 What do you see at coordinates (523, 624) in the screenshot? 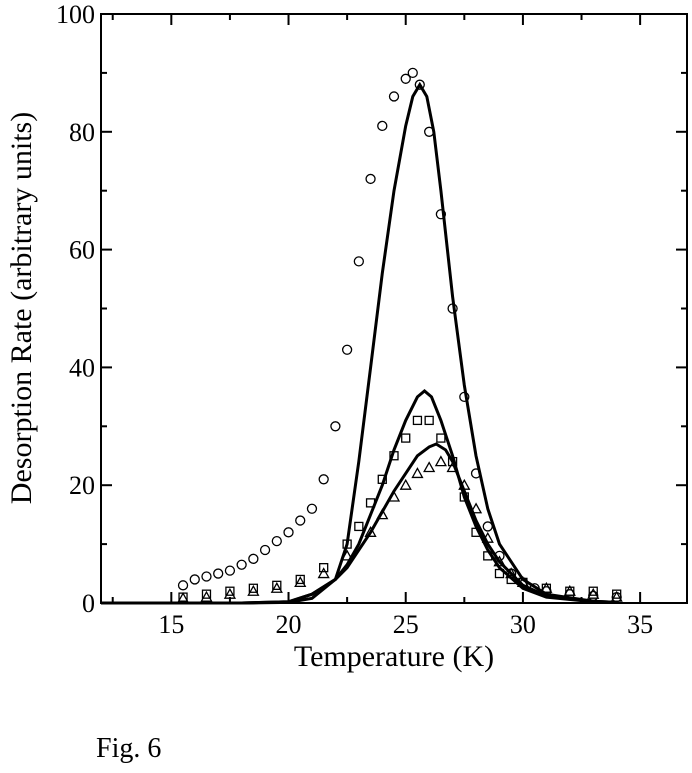
I see `x-tick-label: 30` at bounding box center [523, 624].